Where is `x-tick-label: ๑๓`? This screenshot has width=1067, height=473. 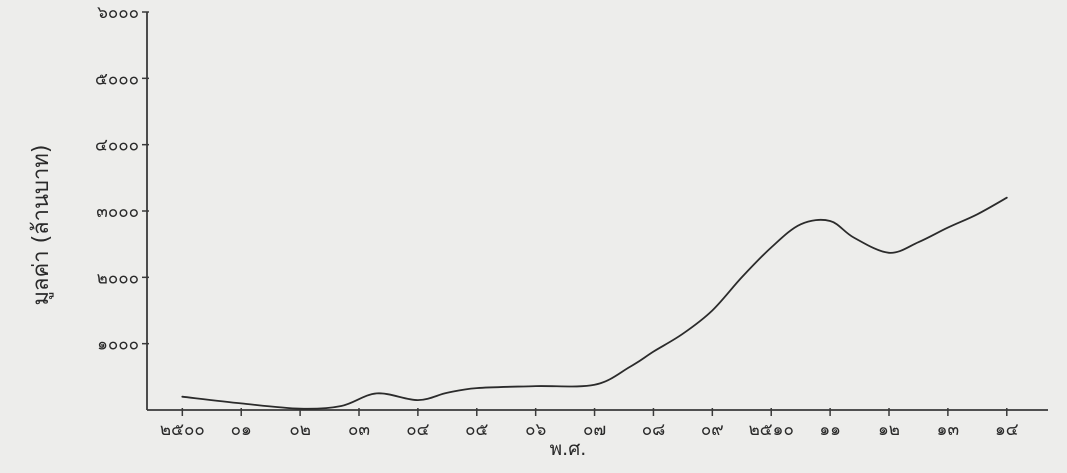
x-tick-label: ๑๓ is located at coordinates (948, 430).